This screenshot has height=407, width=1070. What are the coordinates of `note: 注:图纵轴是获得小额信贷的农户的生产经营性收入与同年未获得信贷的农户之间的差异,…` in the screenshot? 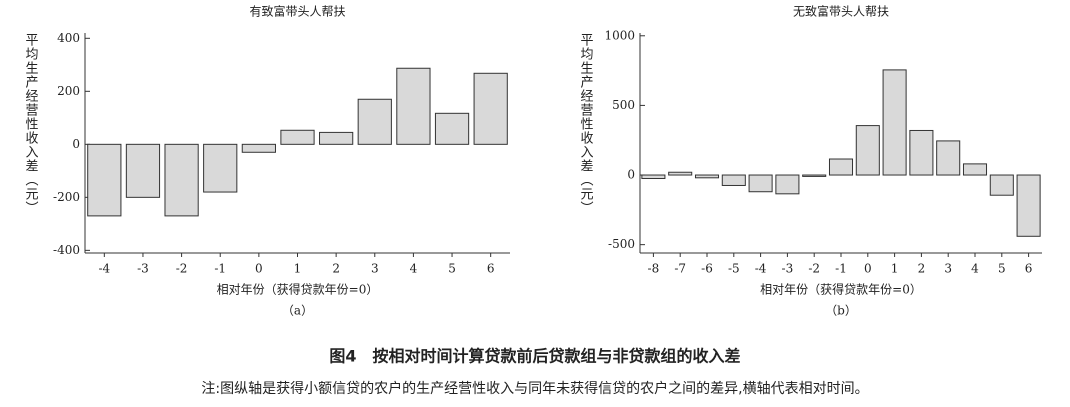 It's located at (534, 388).